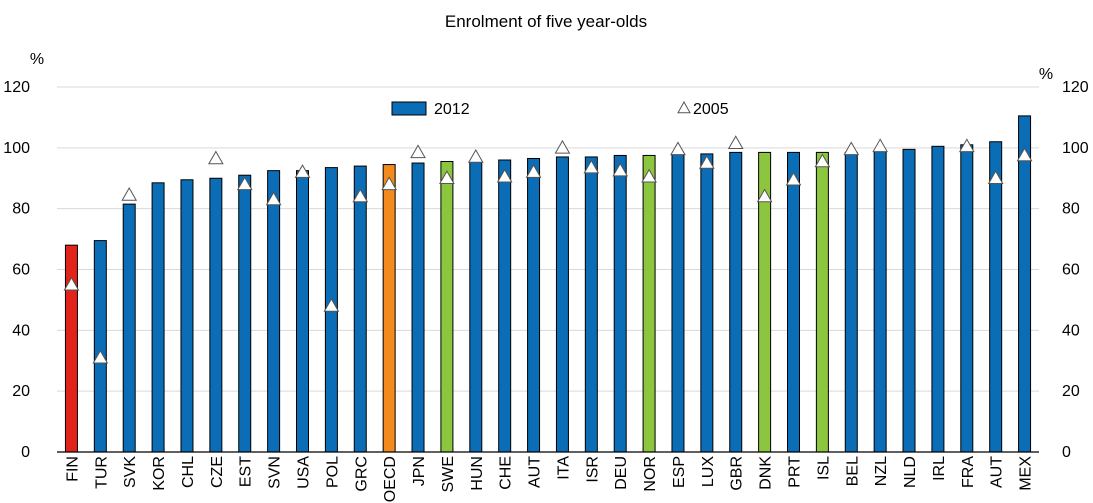 The image size is (1093, 503). I want to click on y-tick-label-right: 60, so click(1071, 270).